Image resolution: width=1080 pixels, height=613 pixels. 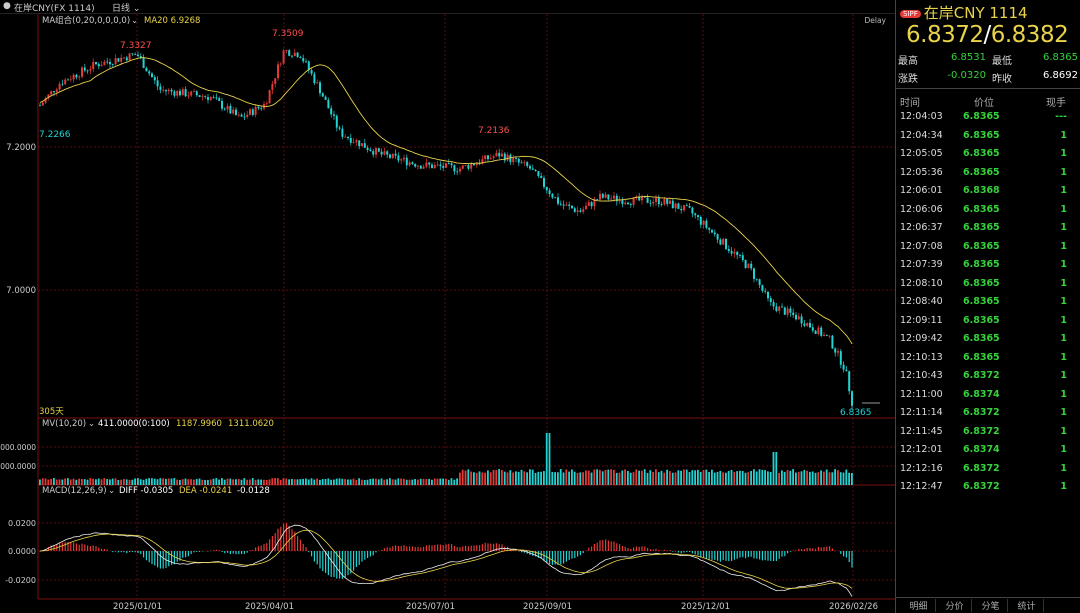 I want to click on tick-row: 12:08:10 6.8365 1, so click(x=988, y=284).